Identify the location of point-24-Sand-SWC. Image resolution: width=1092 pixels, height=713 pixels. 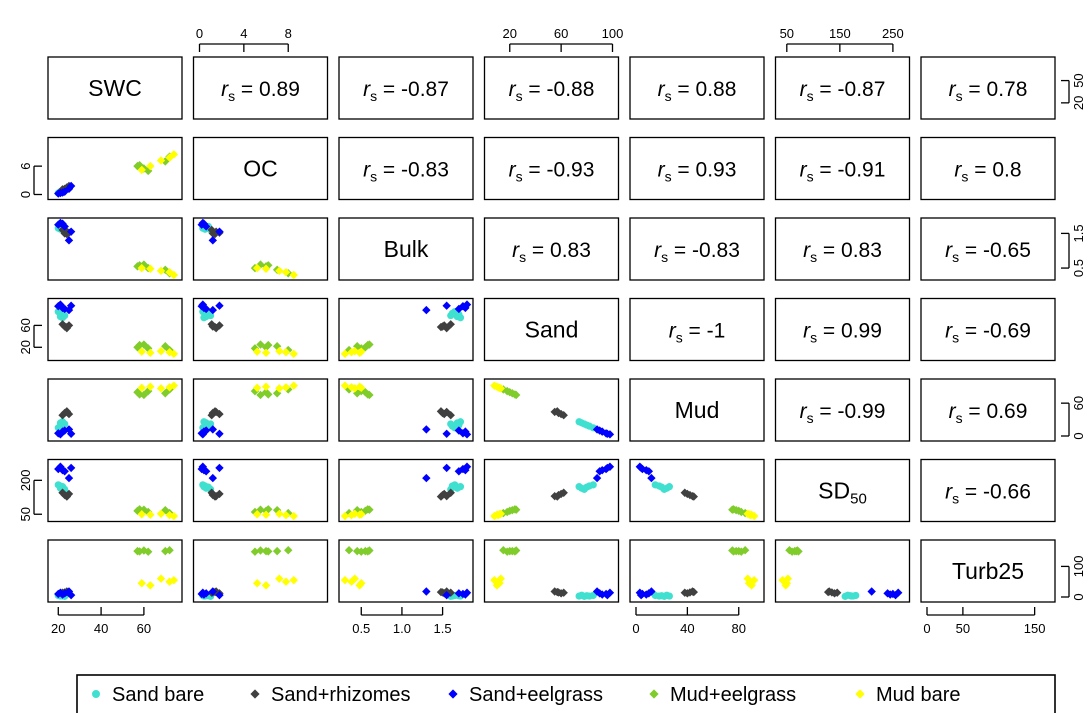
(141, 351).